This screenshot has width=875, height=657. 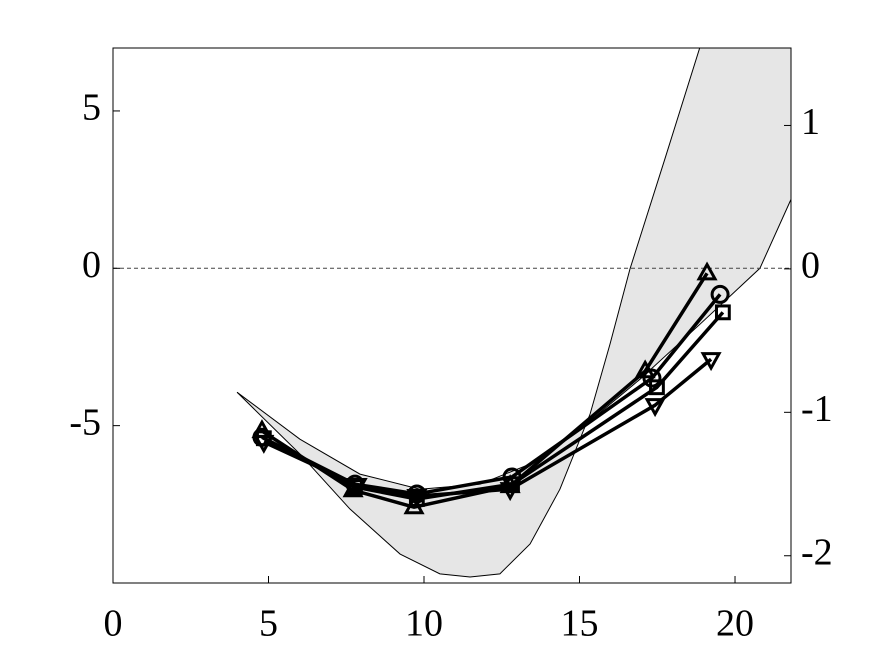 What do you see at coordinates (91, 108) in the screenshot?
I see `y-tick-label: 5` at bounding box center [91, 108].